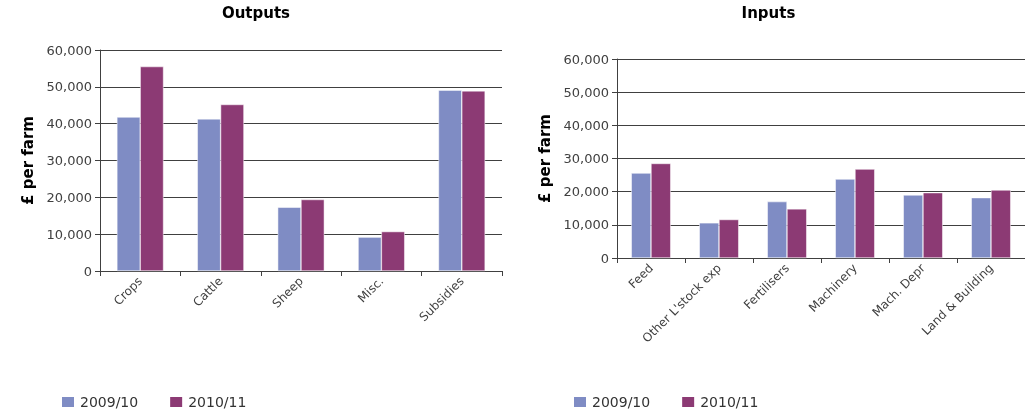 The width and height of the screenshot is (1033, 416). Describe the element at coordinates (256, 12) in the screenshot. I see `chart-title: Outputs` at that location.